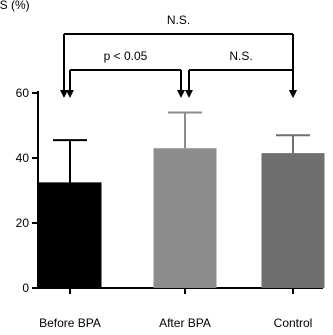 Image resolution: width=333 pixels, height=335 pixels. I want to click on y-axis-title: LS (%), so click(15, 6).